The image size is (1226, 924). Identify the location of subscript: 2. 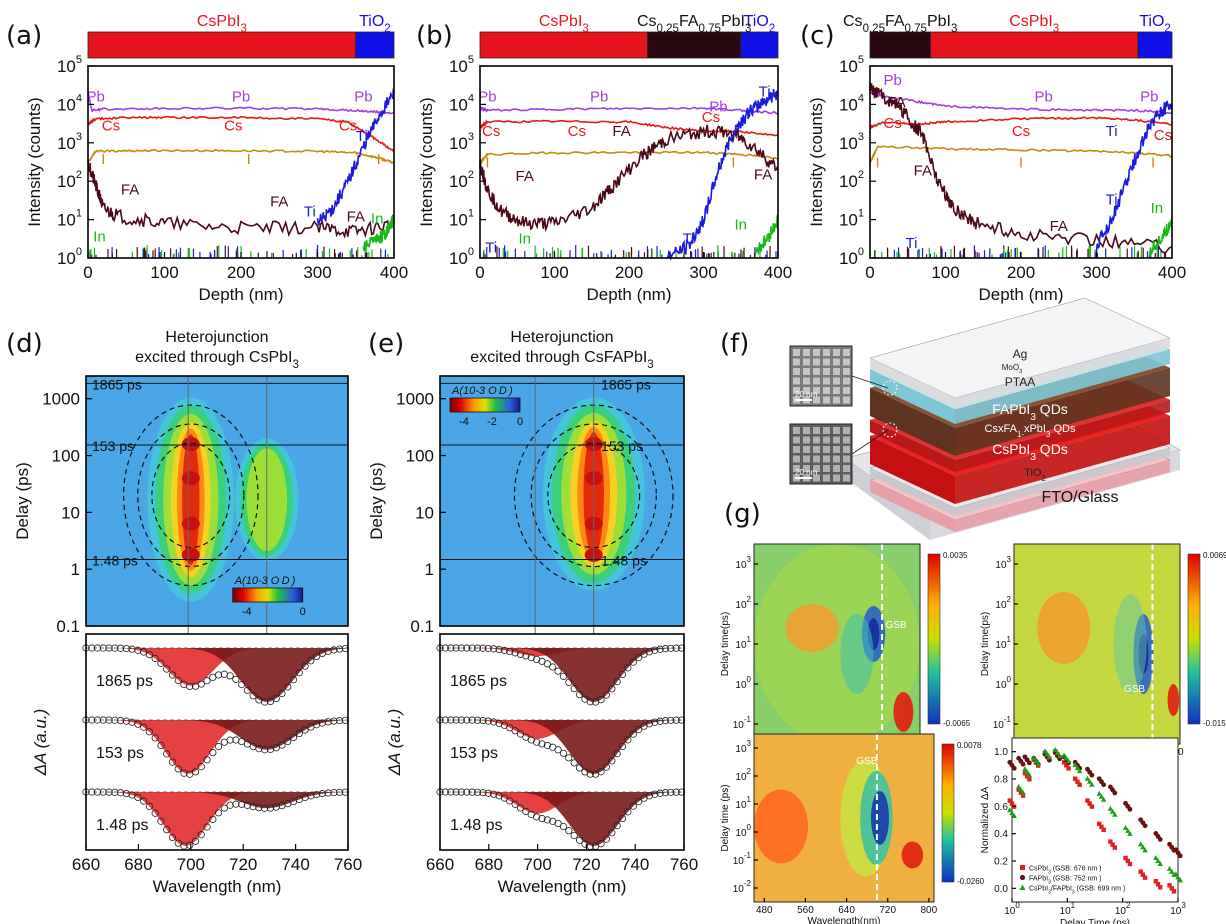
(1167, 29).